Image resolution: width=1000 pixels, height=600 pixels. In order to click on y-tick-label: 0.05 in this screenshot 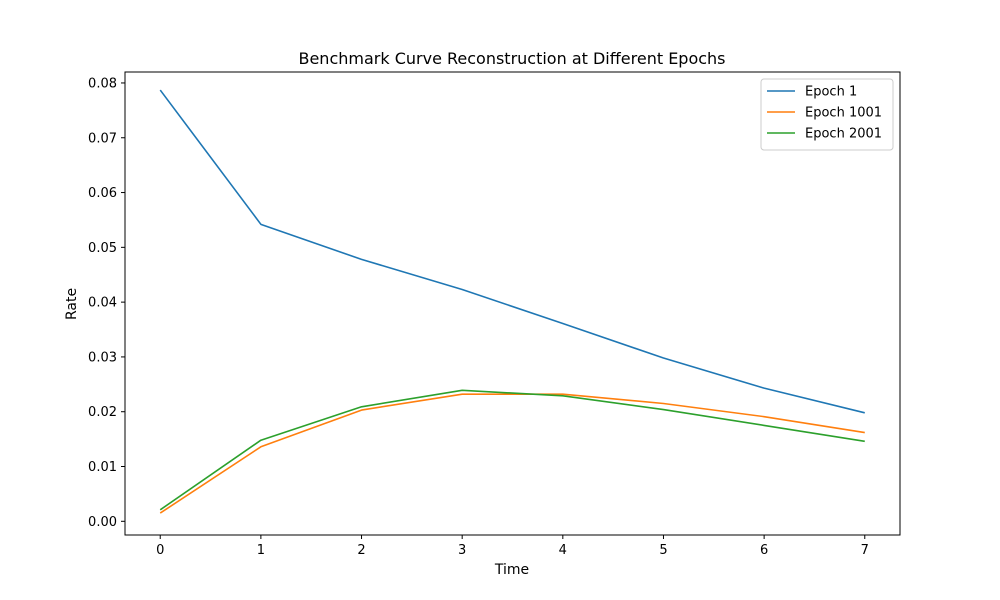, I will do `click(102, 248)`.